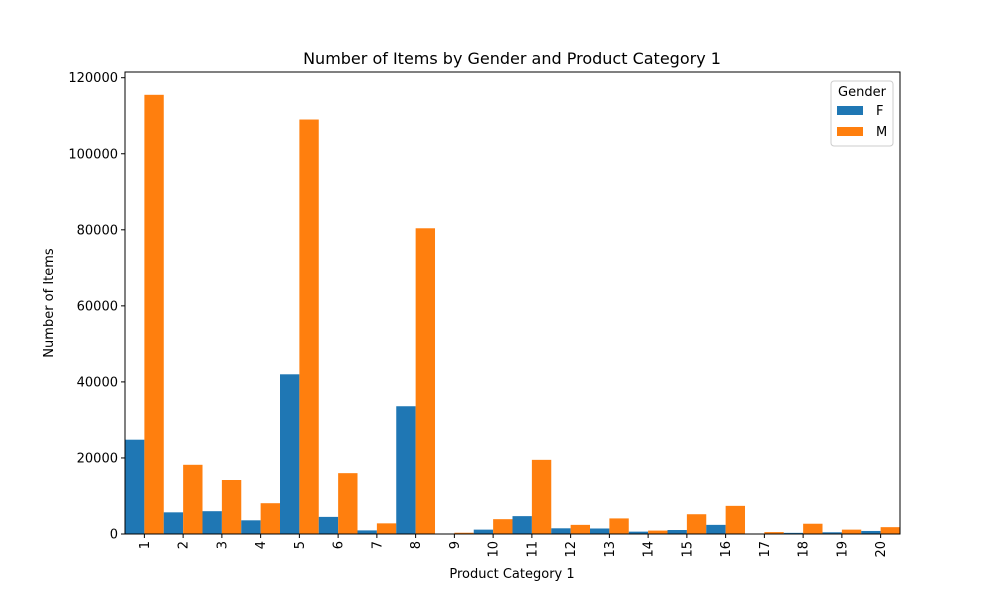 The width and height of the screenshot is (1000, 600). I want to click on x-tick-label: 1, so click(145, 545).